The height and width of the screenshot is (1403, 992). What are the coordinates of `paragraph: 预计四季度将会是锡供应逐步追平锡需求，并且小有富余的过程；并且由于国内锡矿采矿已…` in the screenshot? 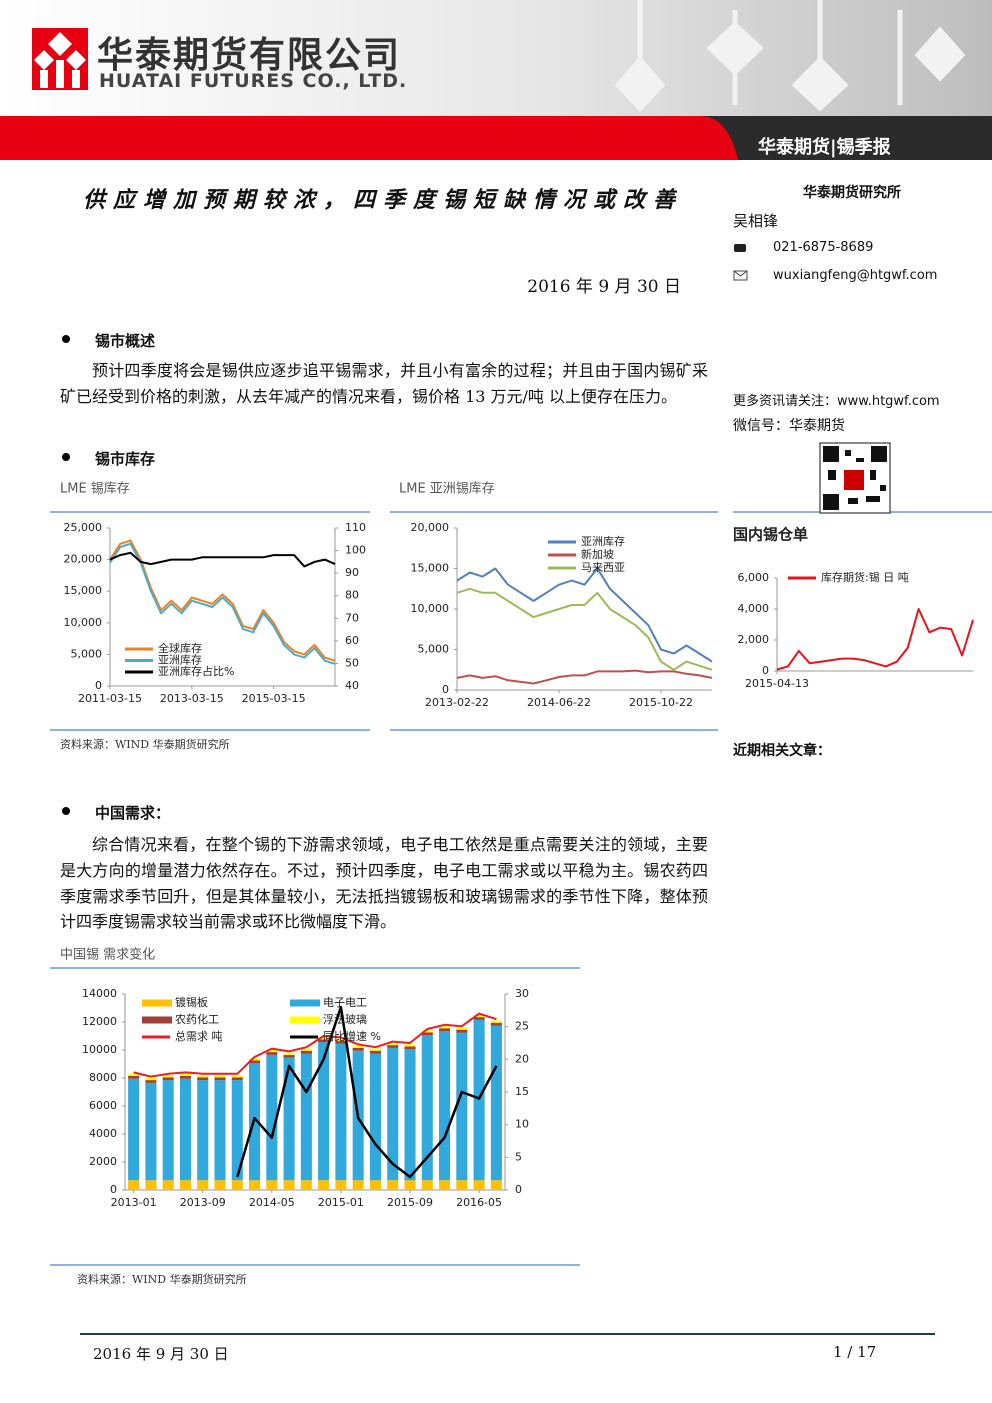 It's located at (384, 383).